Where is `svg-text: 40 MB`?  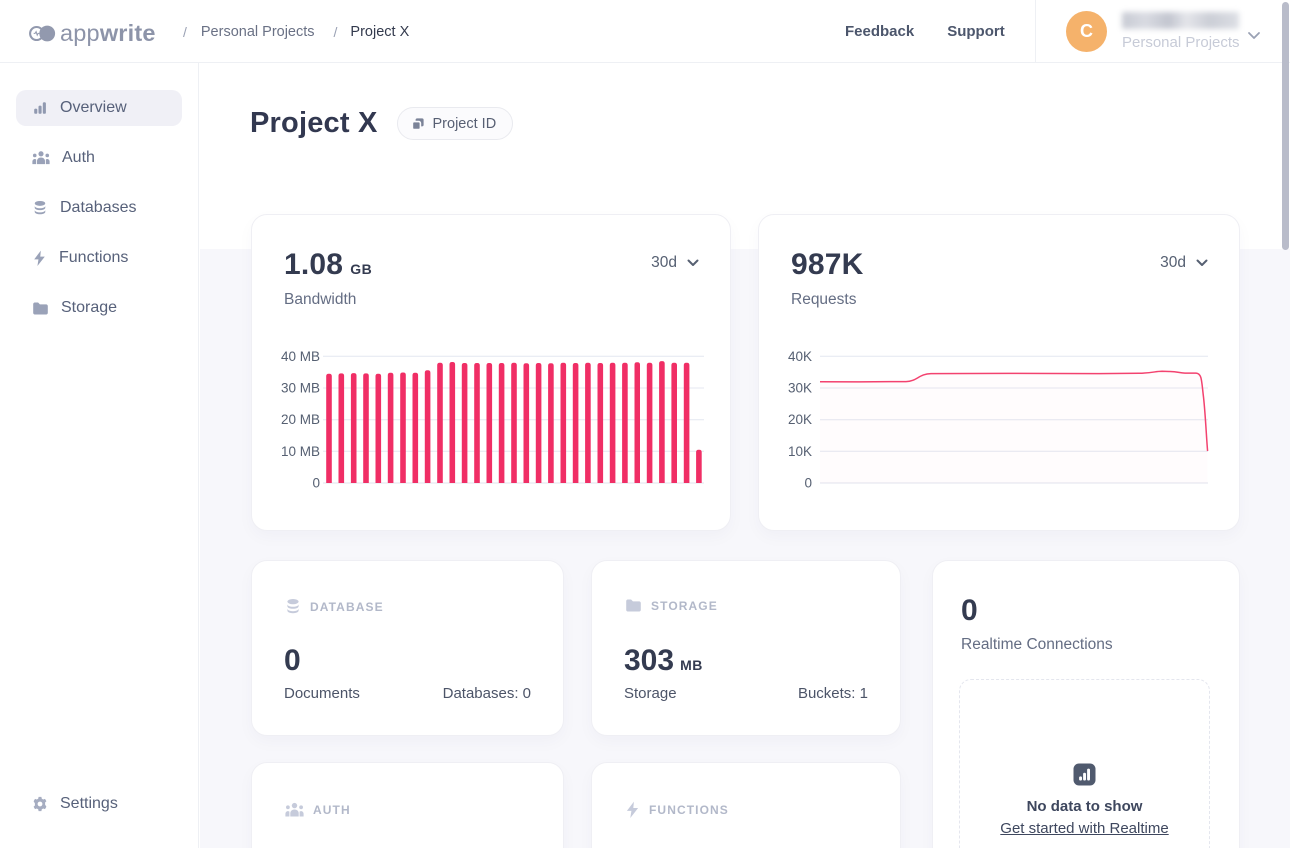 svg-text: 40 MB is located at coordinates (300, 356).